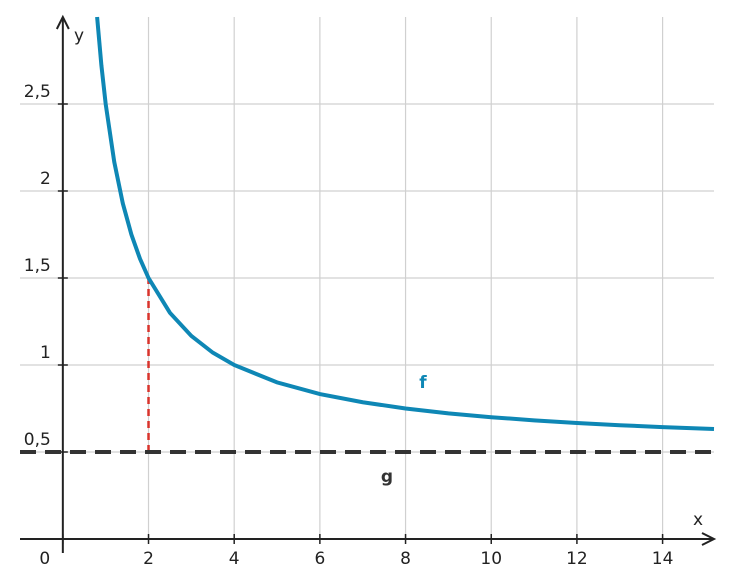  What do you see at coordinates (62, 22) in the screenshot?
I see `y-axis-arrow` at bounding box center [62, 22].